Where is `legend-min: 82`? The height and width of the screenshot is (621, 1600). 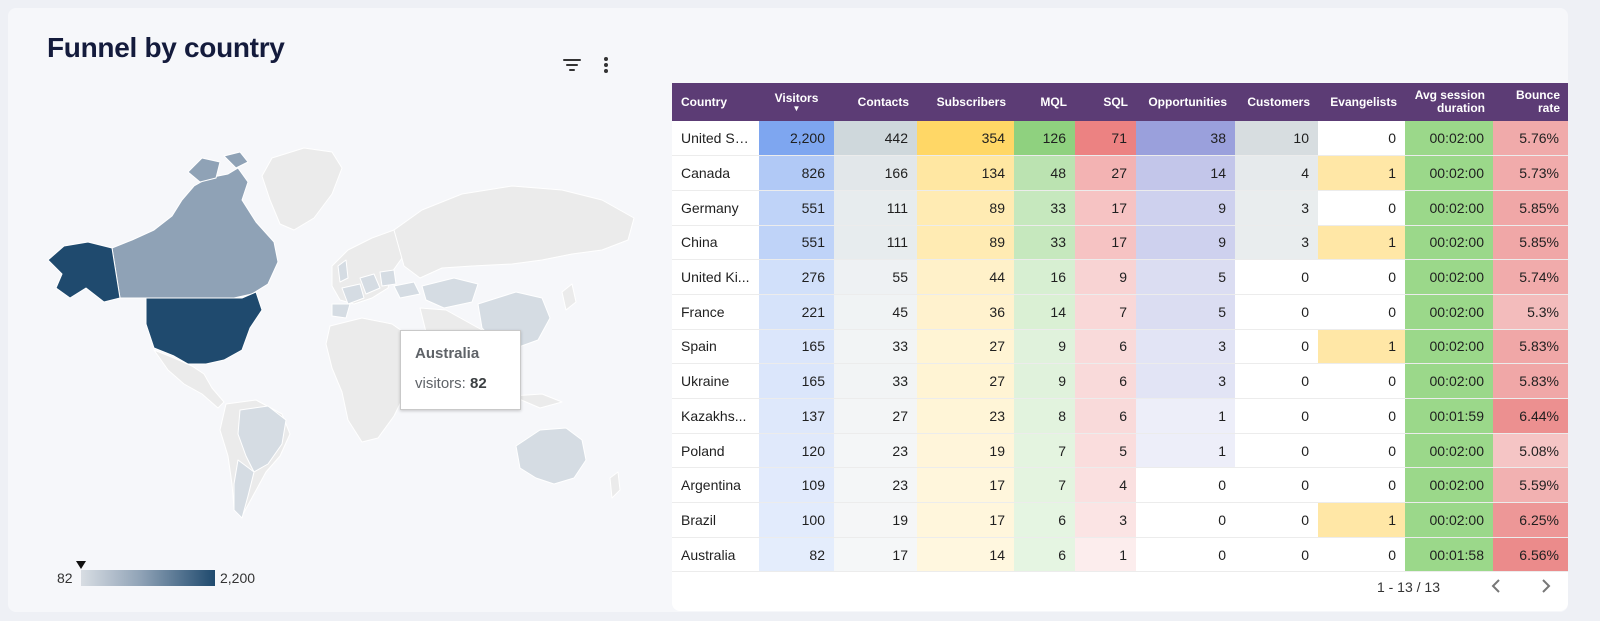
legend-min: 82 is located at coordinates (65, 578).